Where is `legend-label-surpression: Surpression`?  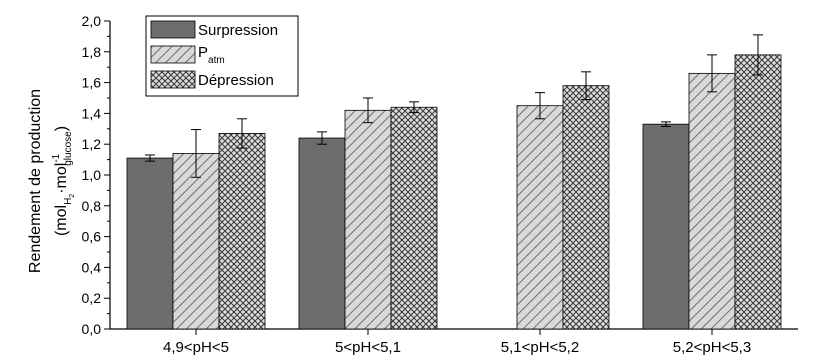 legend-label-surpression: Surpression is located at coordinates (238, 30).